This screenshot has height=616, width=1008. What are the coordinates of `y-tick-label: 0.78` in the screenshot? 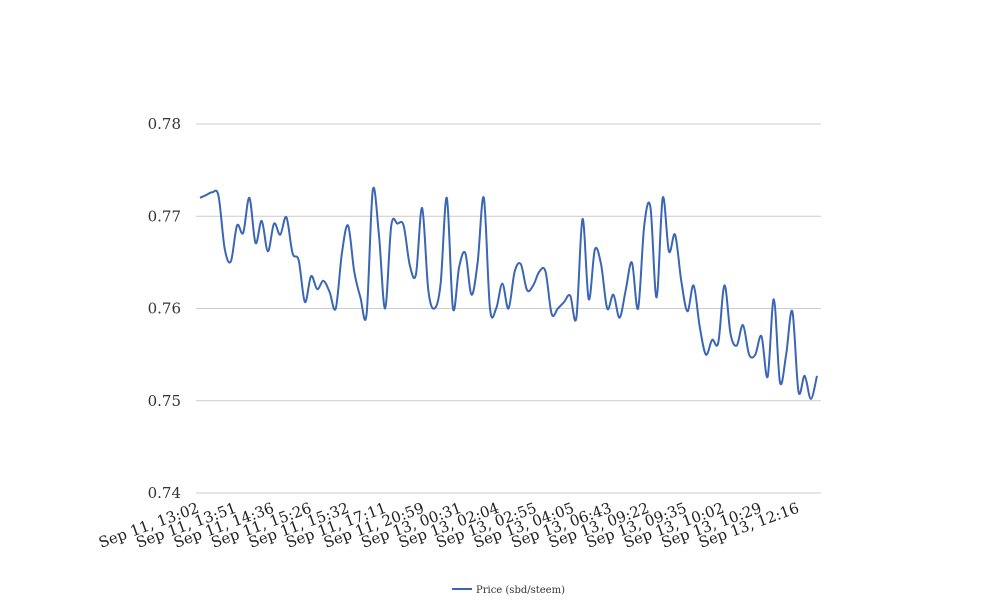 It's located at (164, 124).